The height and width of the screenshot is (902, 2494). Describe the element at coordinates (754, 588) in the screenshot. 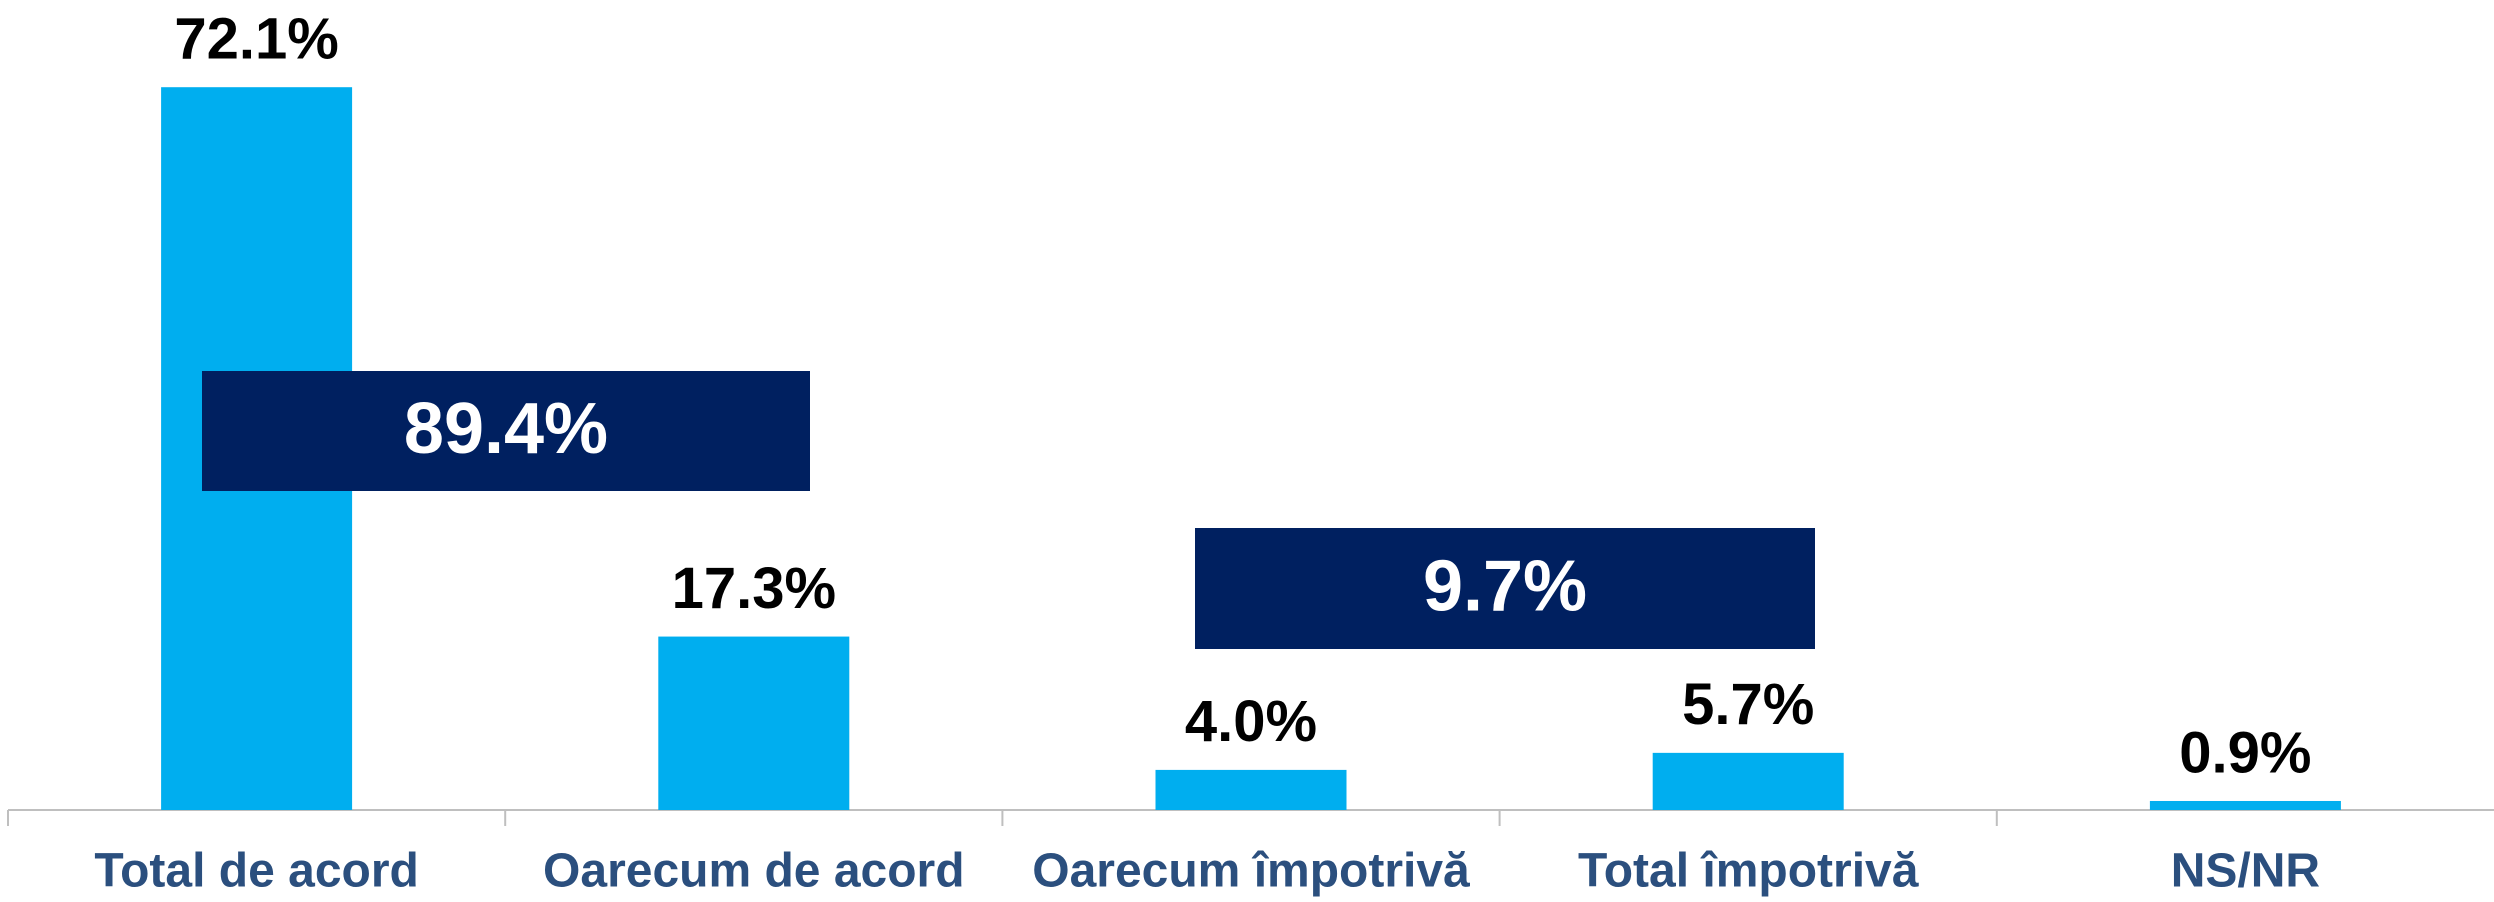

I see `value-label: 17.3%` at that location.